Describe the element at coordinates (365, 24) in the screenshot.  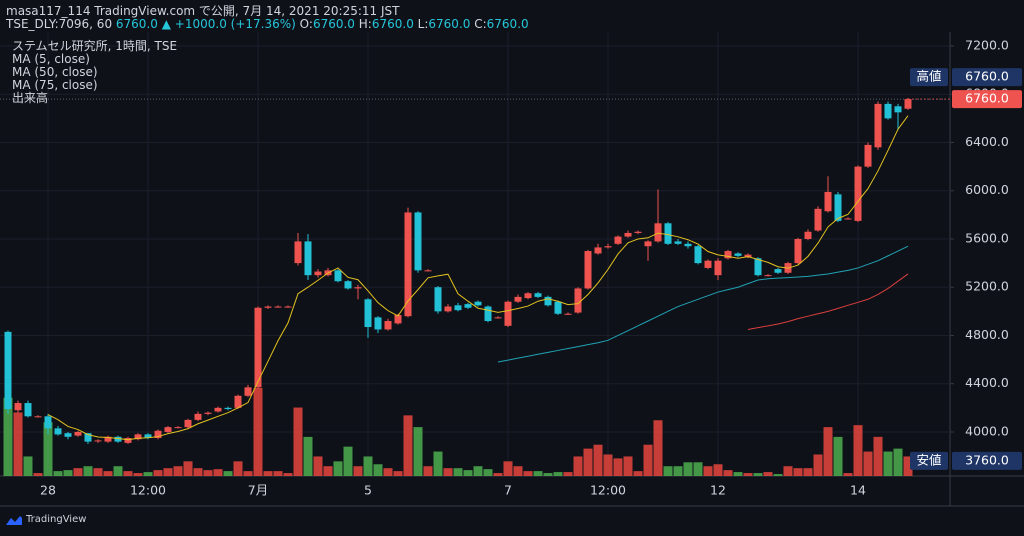
I see `ohlc-key: H:` at that location.